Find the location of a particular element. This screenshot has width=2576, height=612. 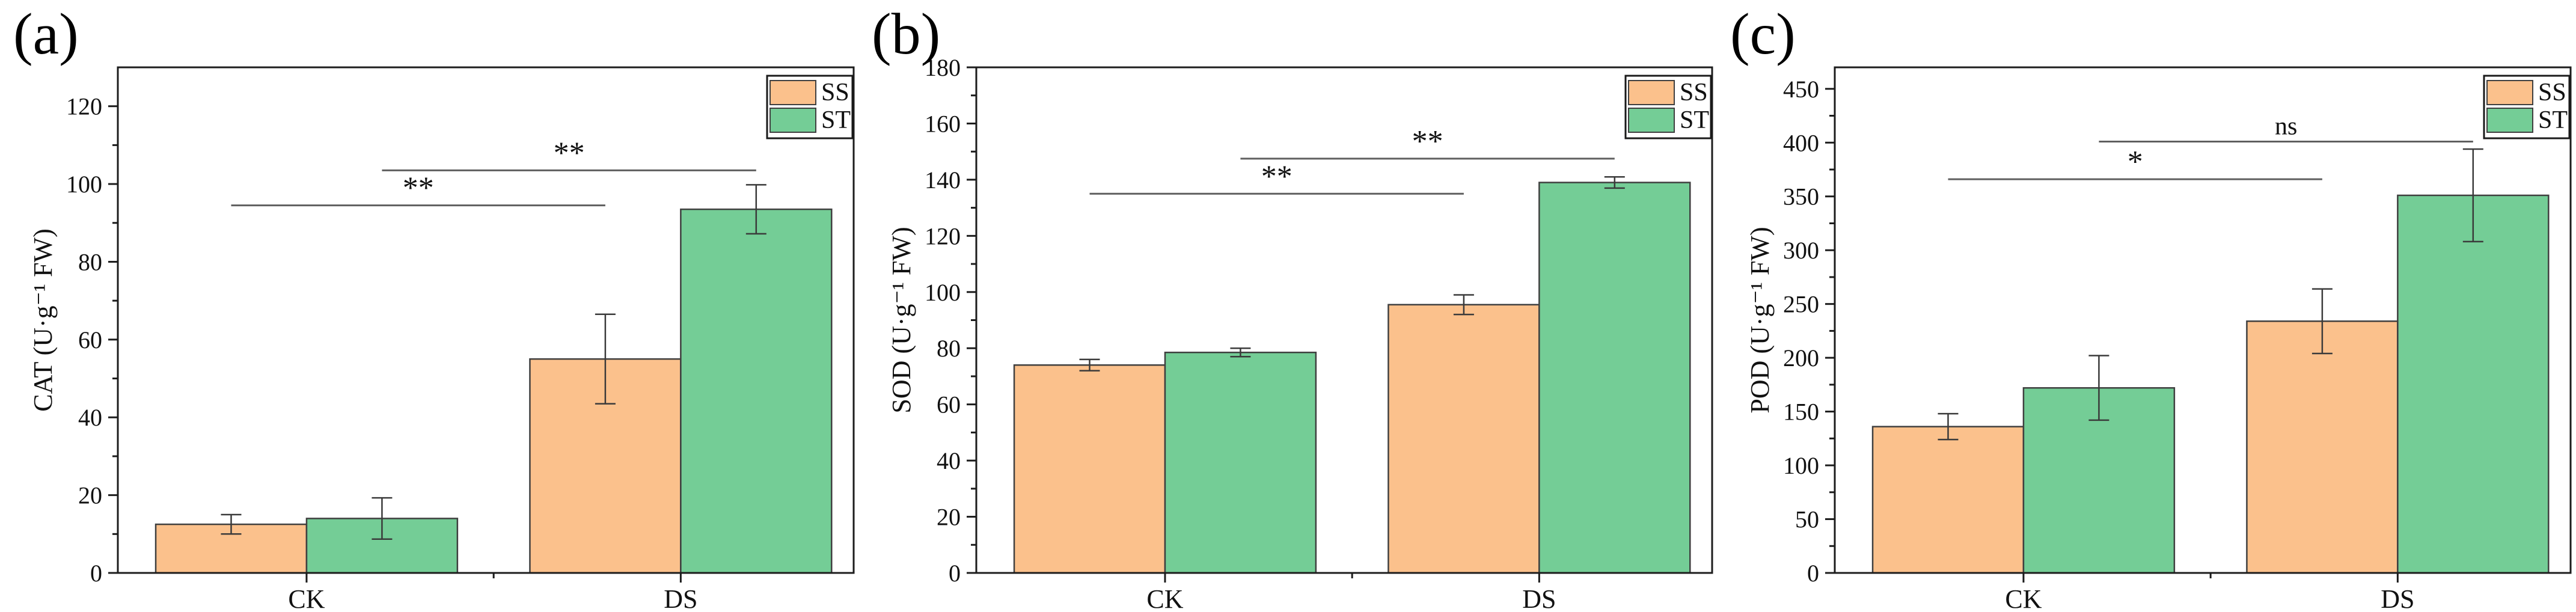

y-tick-label: 150 is located at coordinates (1801, 413).